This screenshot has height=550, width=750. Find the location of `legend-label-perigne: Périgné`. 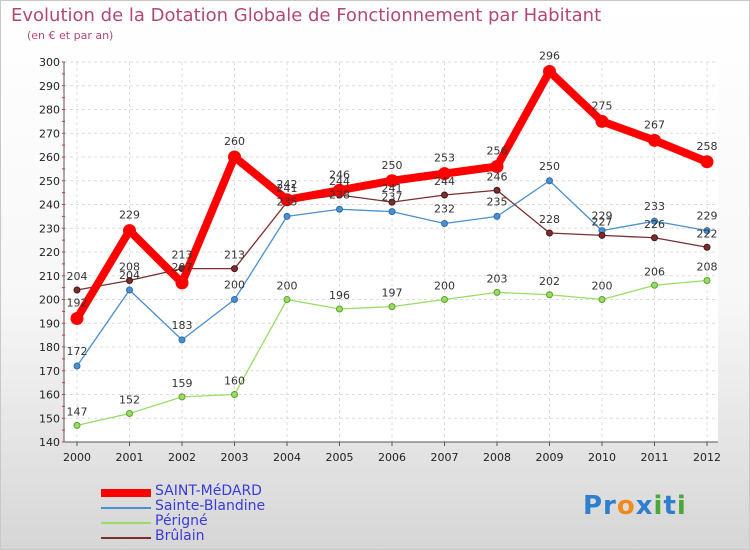

legend-label-perigne: Périgné is located at coordinates (181, 521).